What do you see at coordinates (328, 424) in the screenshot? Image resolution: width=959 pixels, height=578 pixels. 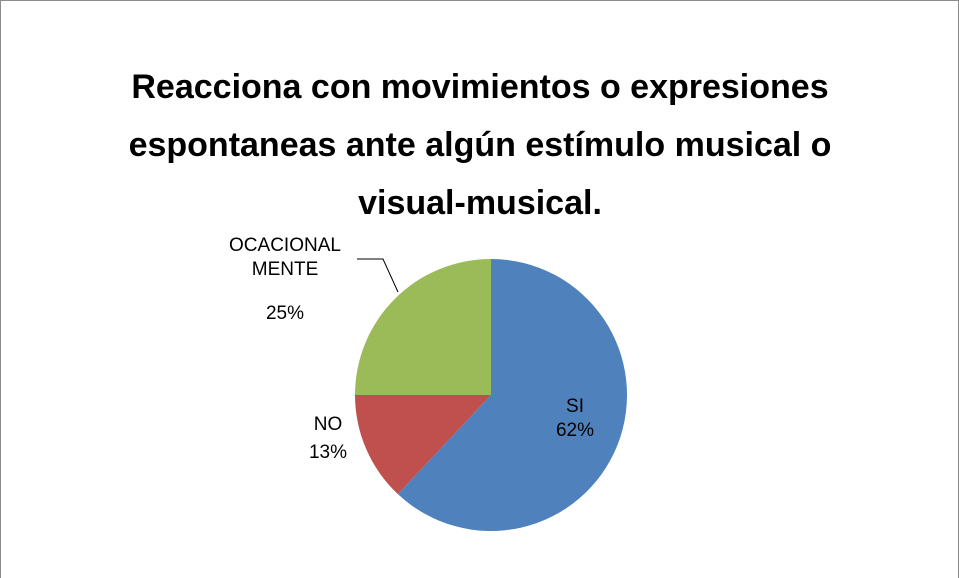 I see `slice-label: NO` at bounding box center [328, 424].